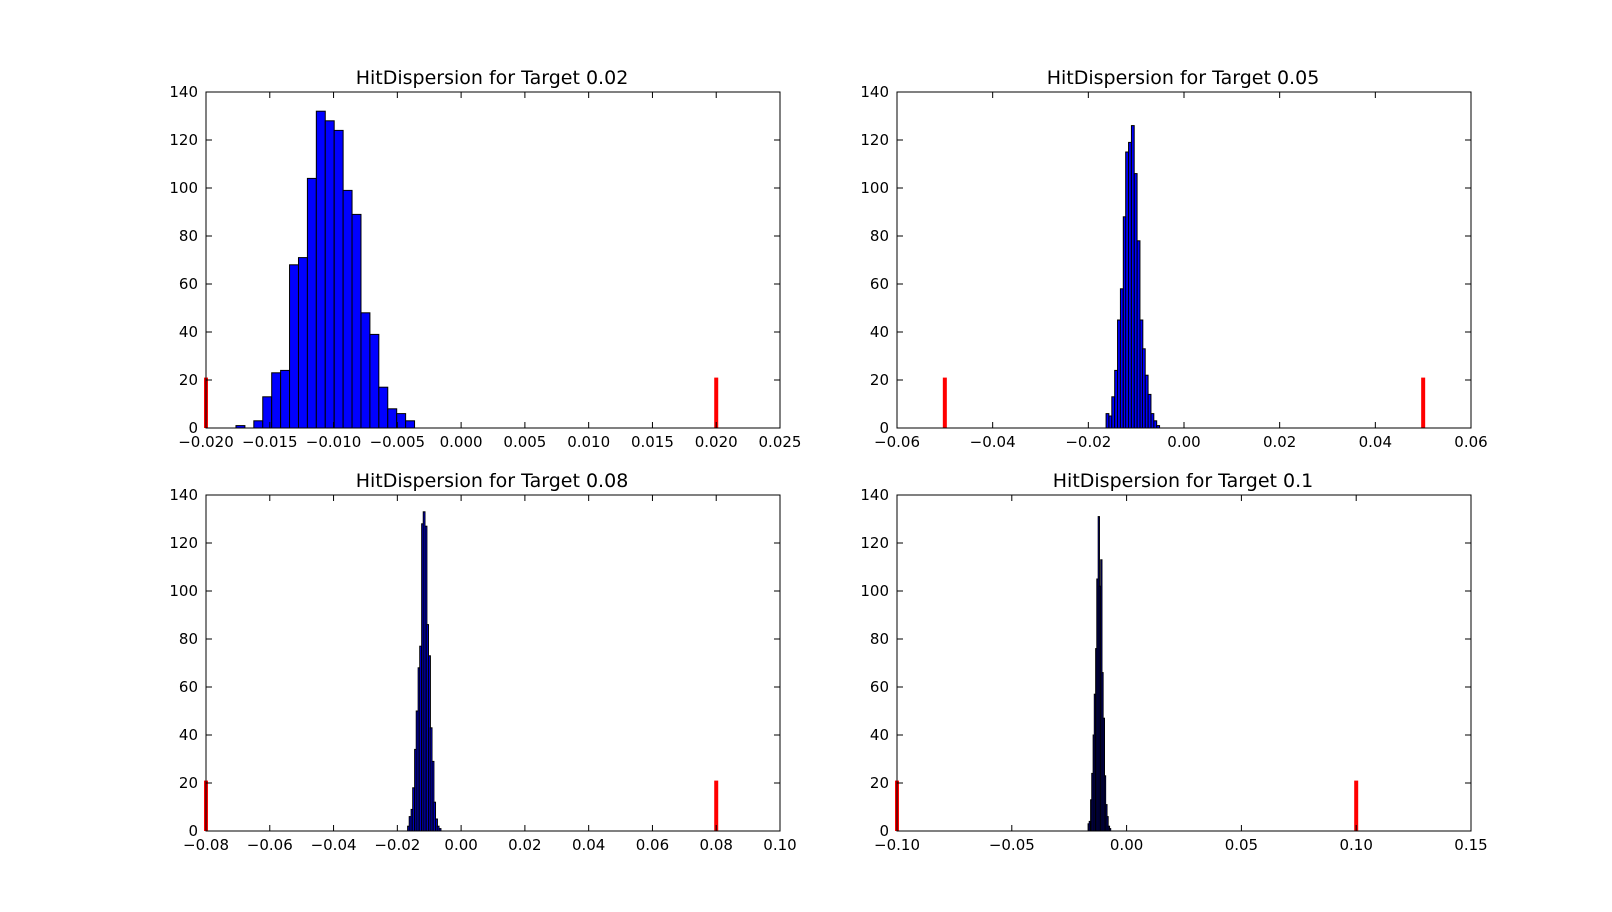  Describe the element at coordinates (588, 442) in the screenshot. I see `x-tick-label: 0.010` at that location.